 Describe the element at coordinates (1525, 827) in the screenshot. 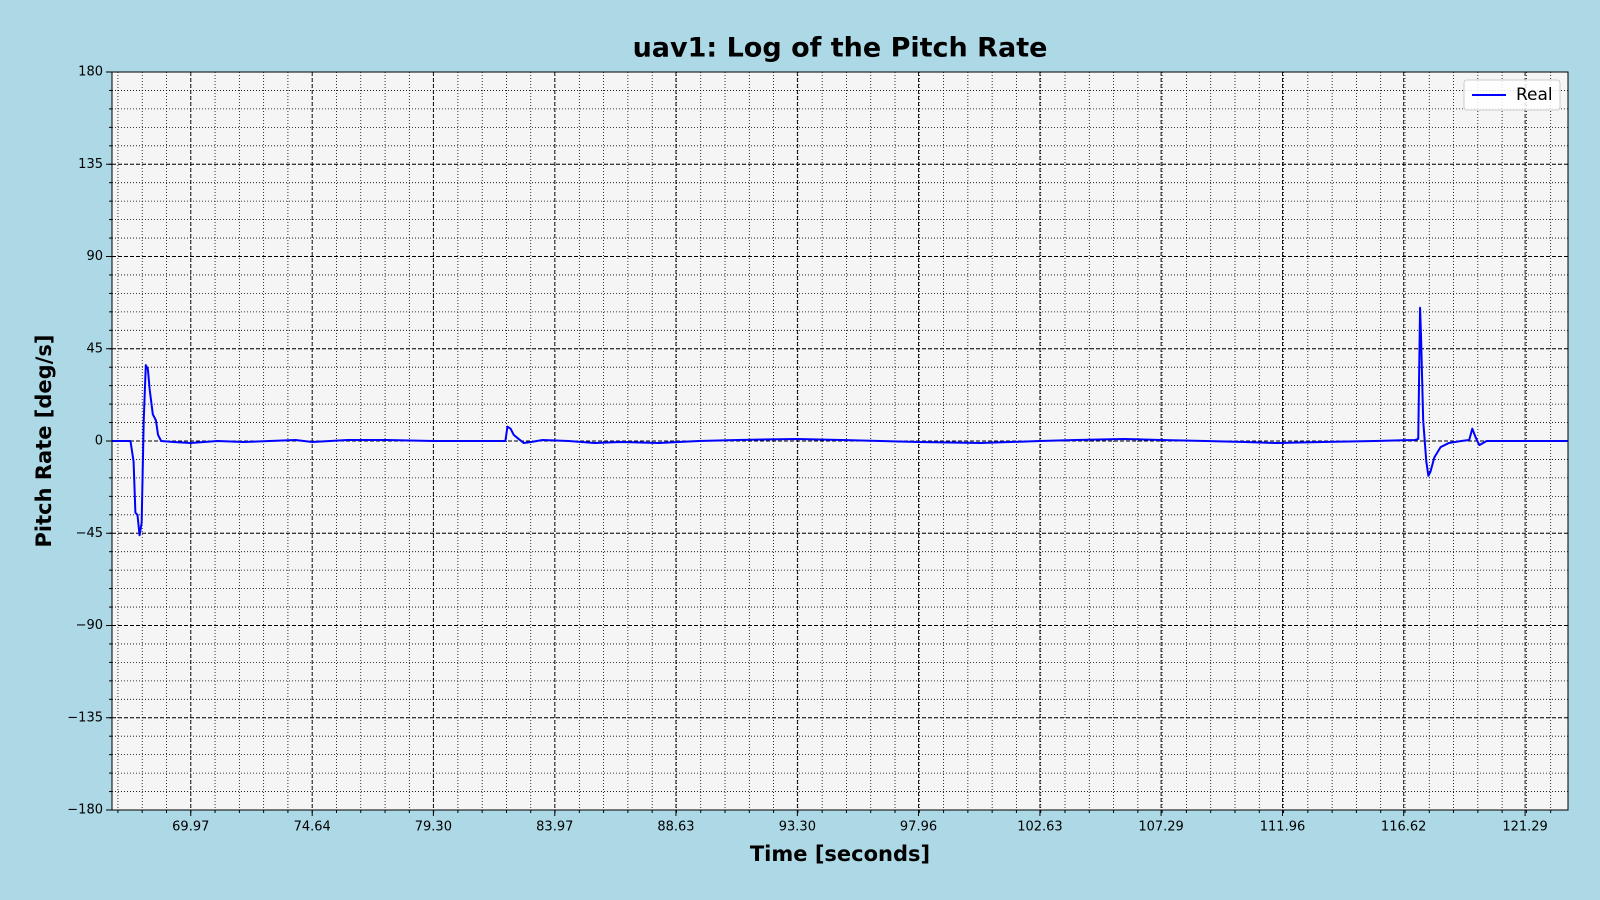

I see `x-tick-label: 121.29` at that location.